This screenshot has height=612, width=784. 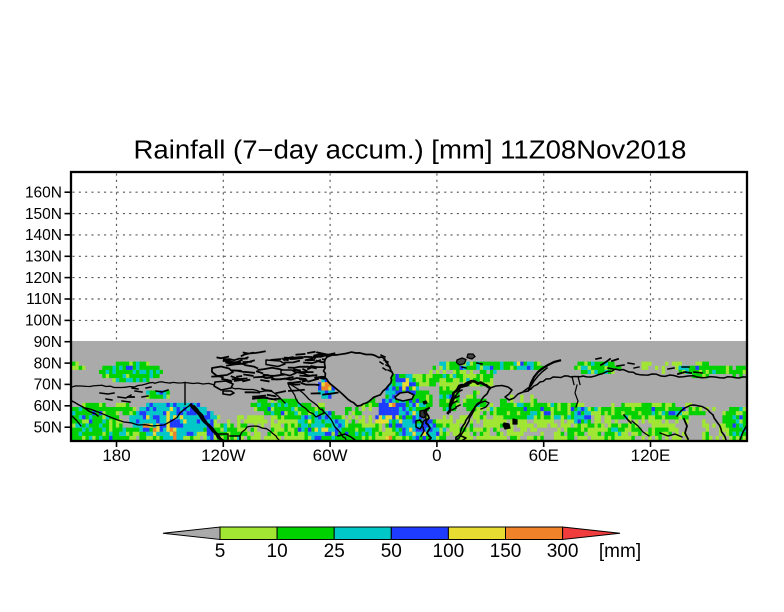 I want to click on svg-text: 110N, so click(x=44, y=299).